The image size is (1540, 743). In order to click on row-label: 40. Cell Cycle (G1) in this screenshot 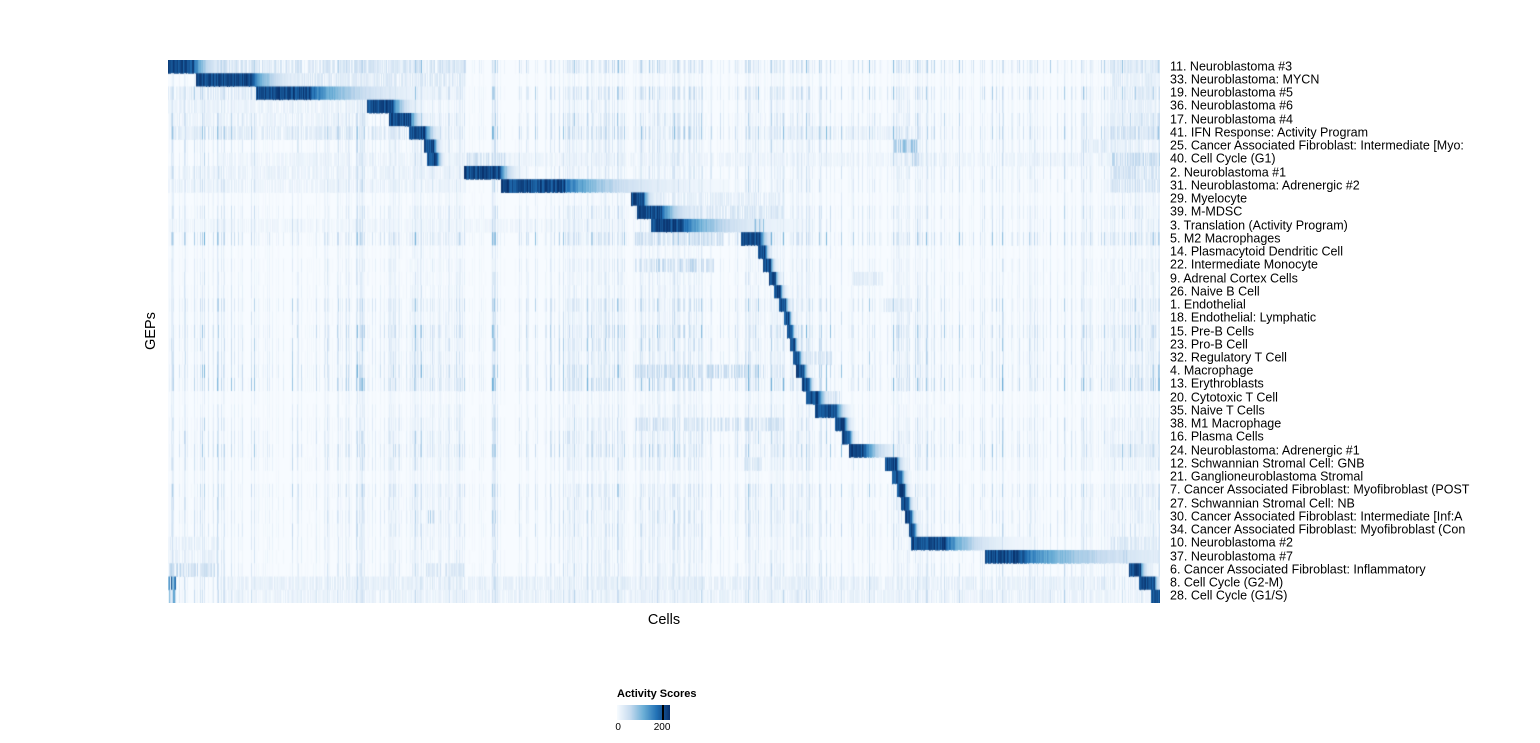, I will do `click(1223, 158)`.